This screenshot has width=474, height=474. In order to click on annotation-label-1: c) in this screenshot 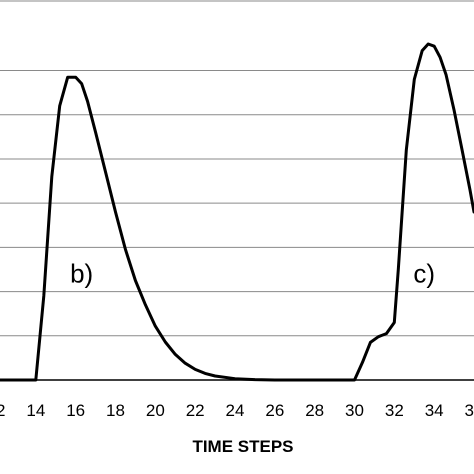, I will do `click(424, 274)`.